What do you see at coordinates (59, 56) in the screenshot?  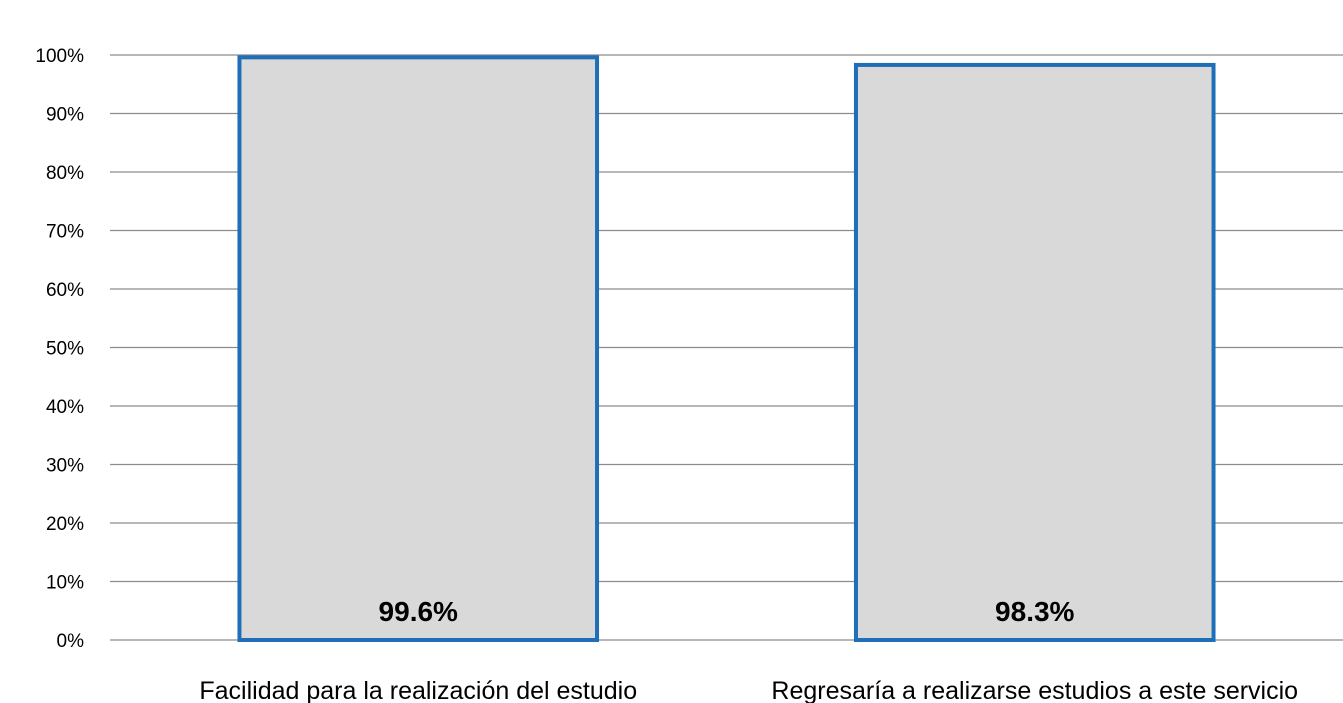 I see `y-tick-label: 100%` at bounding box center [59, 56].